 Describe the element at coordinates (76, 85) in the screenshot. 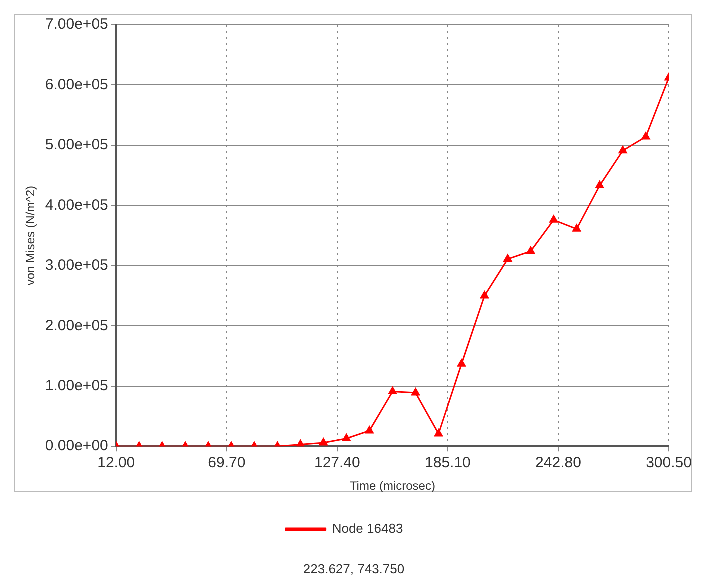

I see `y-tick-label: 6.00e+05` at that location.